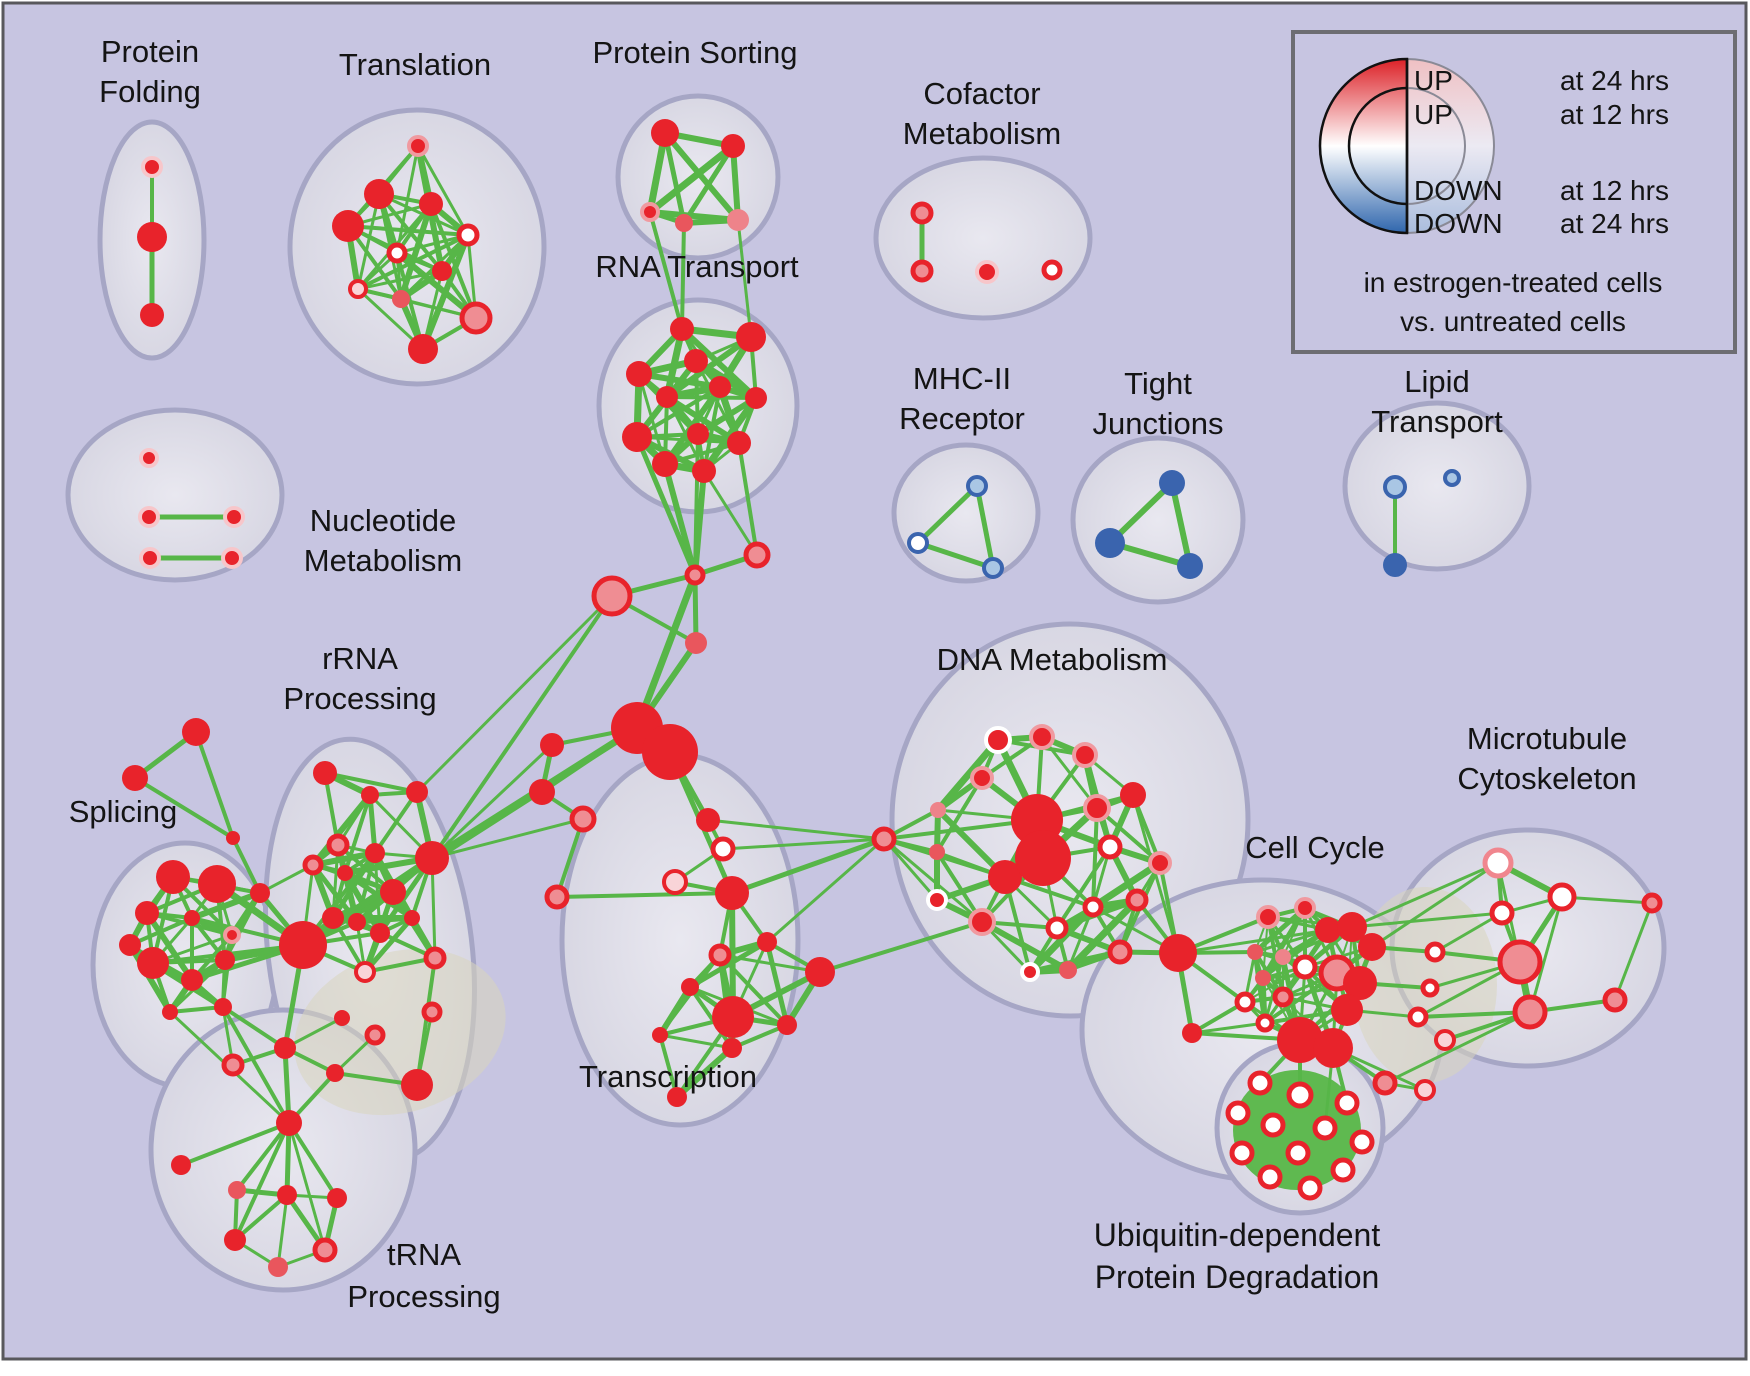  Describe the element at coordinates (348, 226) in the screenshot. I see `node-t4` at that location.